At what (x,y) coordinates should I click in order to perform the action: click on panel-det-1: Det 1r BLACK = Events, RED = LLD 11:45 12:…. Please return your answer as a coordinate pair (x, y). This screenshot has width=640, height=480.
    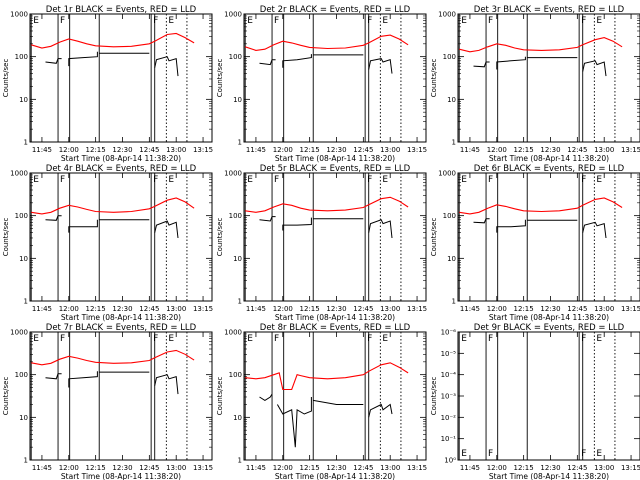
    Looking at the image, I should click on (107, 84).